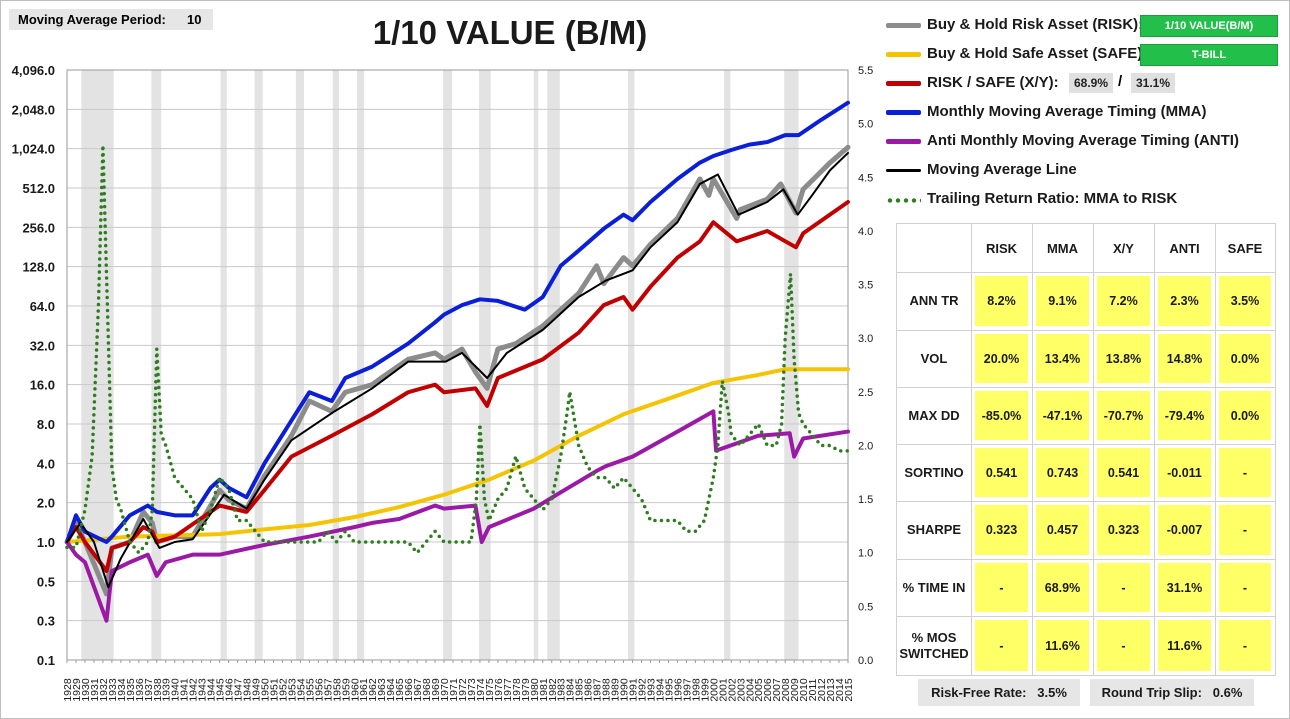 Image resolution: width=1290 pixels, height=719 pixels. What do you see at coordinates (1062, 415) in the screenshot?
I see `table-cell: -47.1%` at bounding box center [1062, 415].